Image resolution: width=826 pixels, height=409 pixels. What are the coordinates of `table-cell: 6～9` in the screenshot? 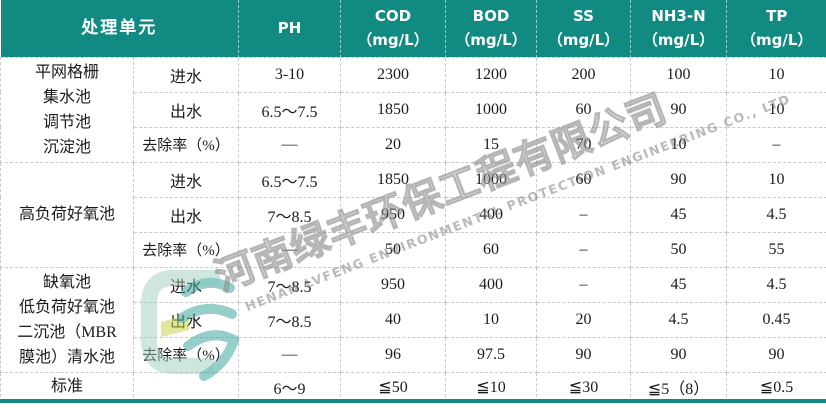 It's located at (289, 386).